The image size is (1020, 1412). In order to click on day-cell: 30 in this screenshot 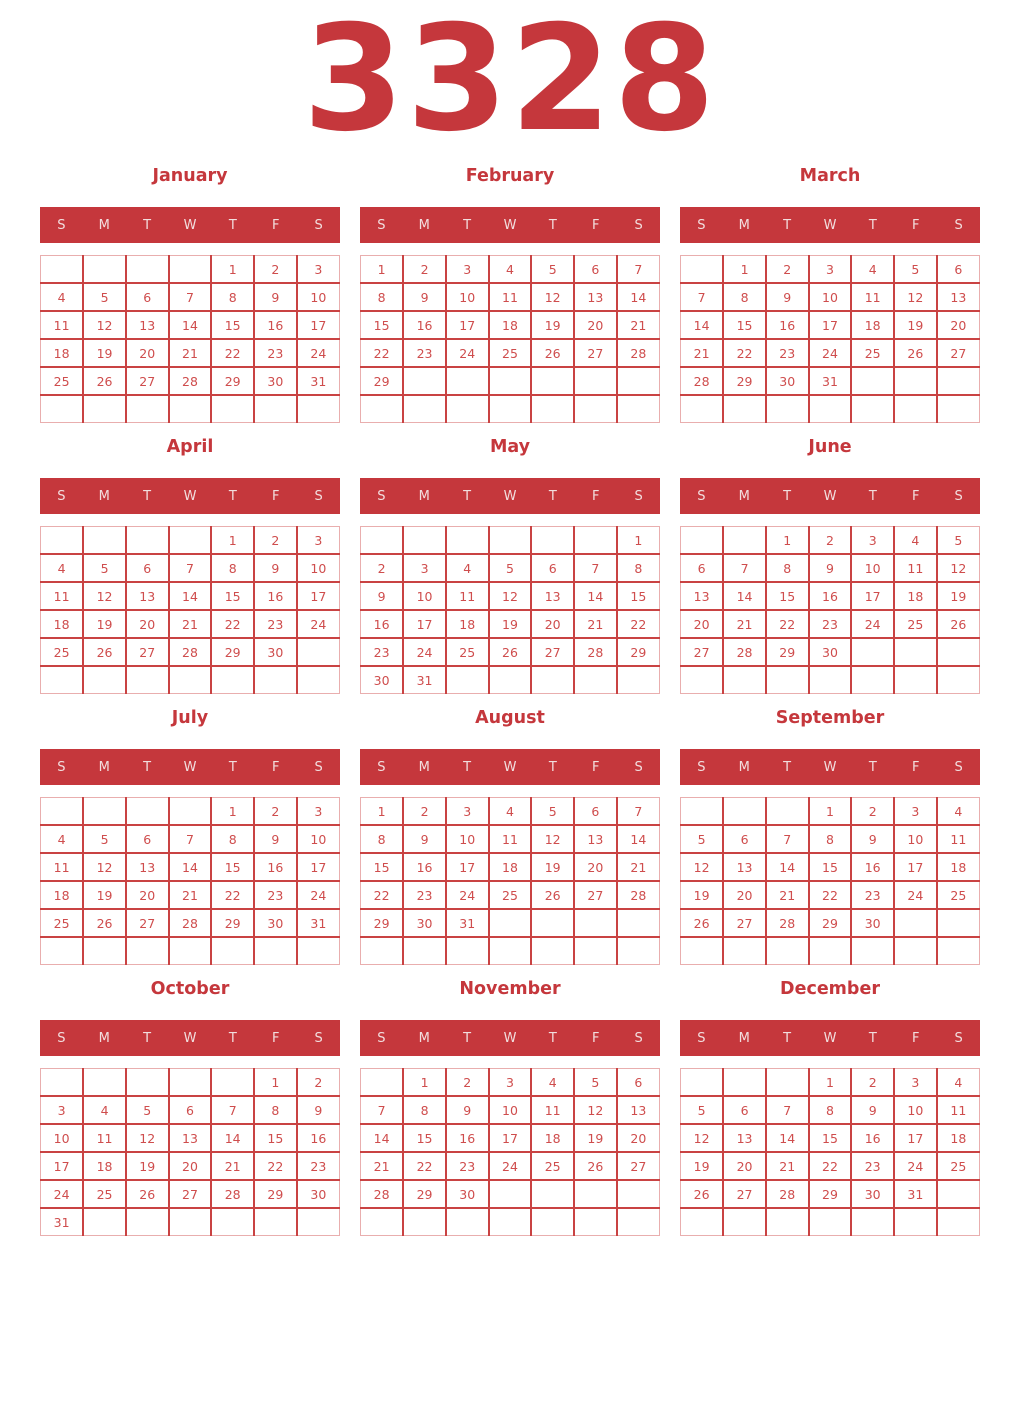, I will do `click(873, 923)`.